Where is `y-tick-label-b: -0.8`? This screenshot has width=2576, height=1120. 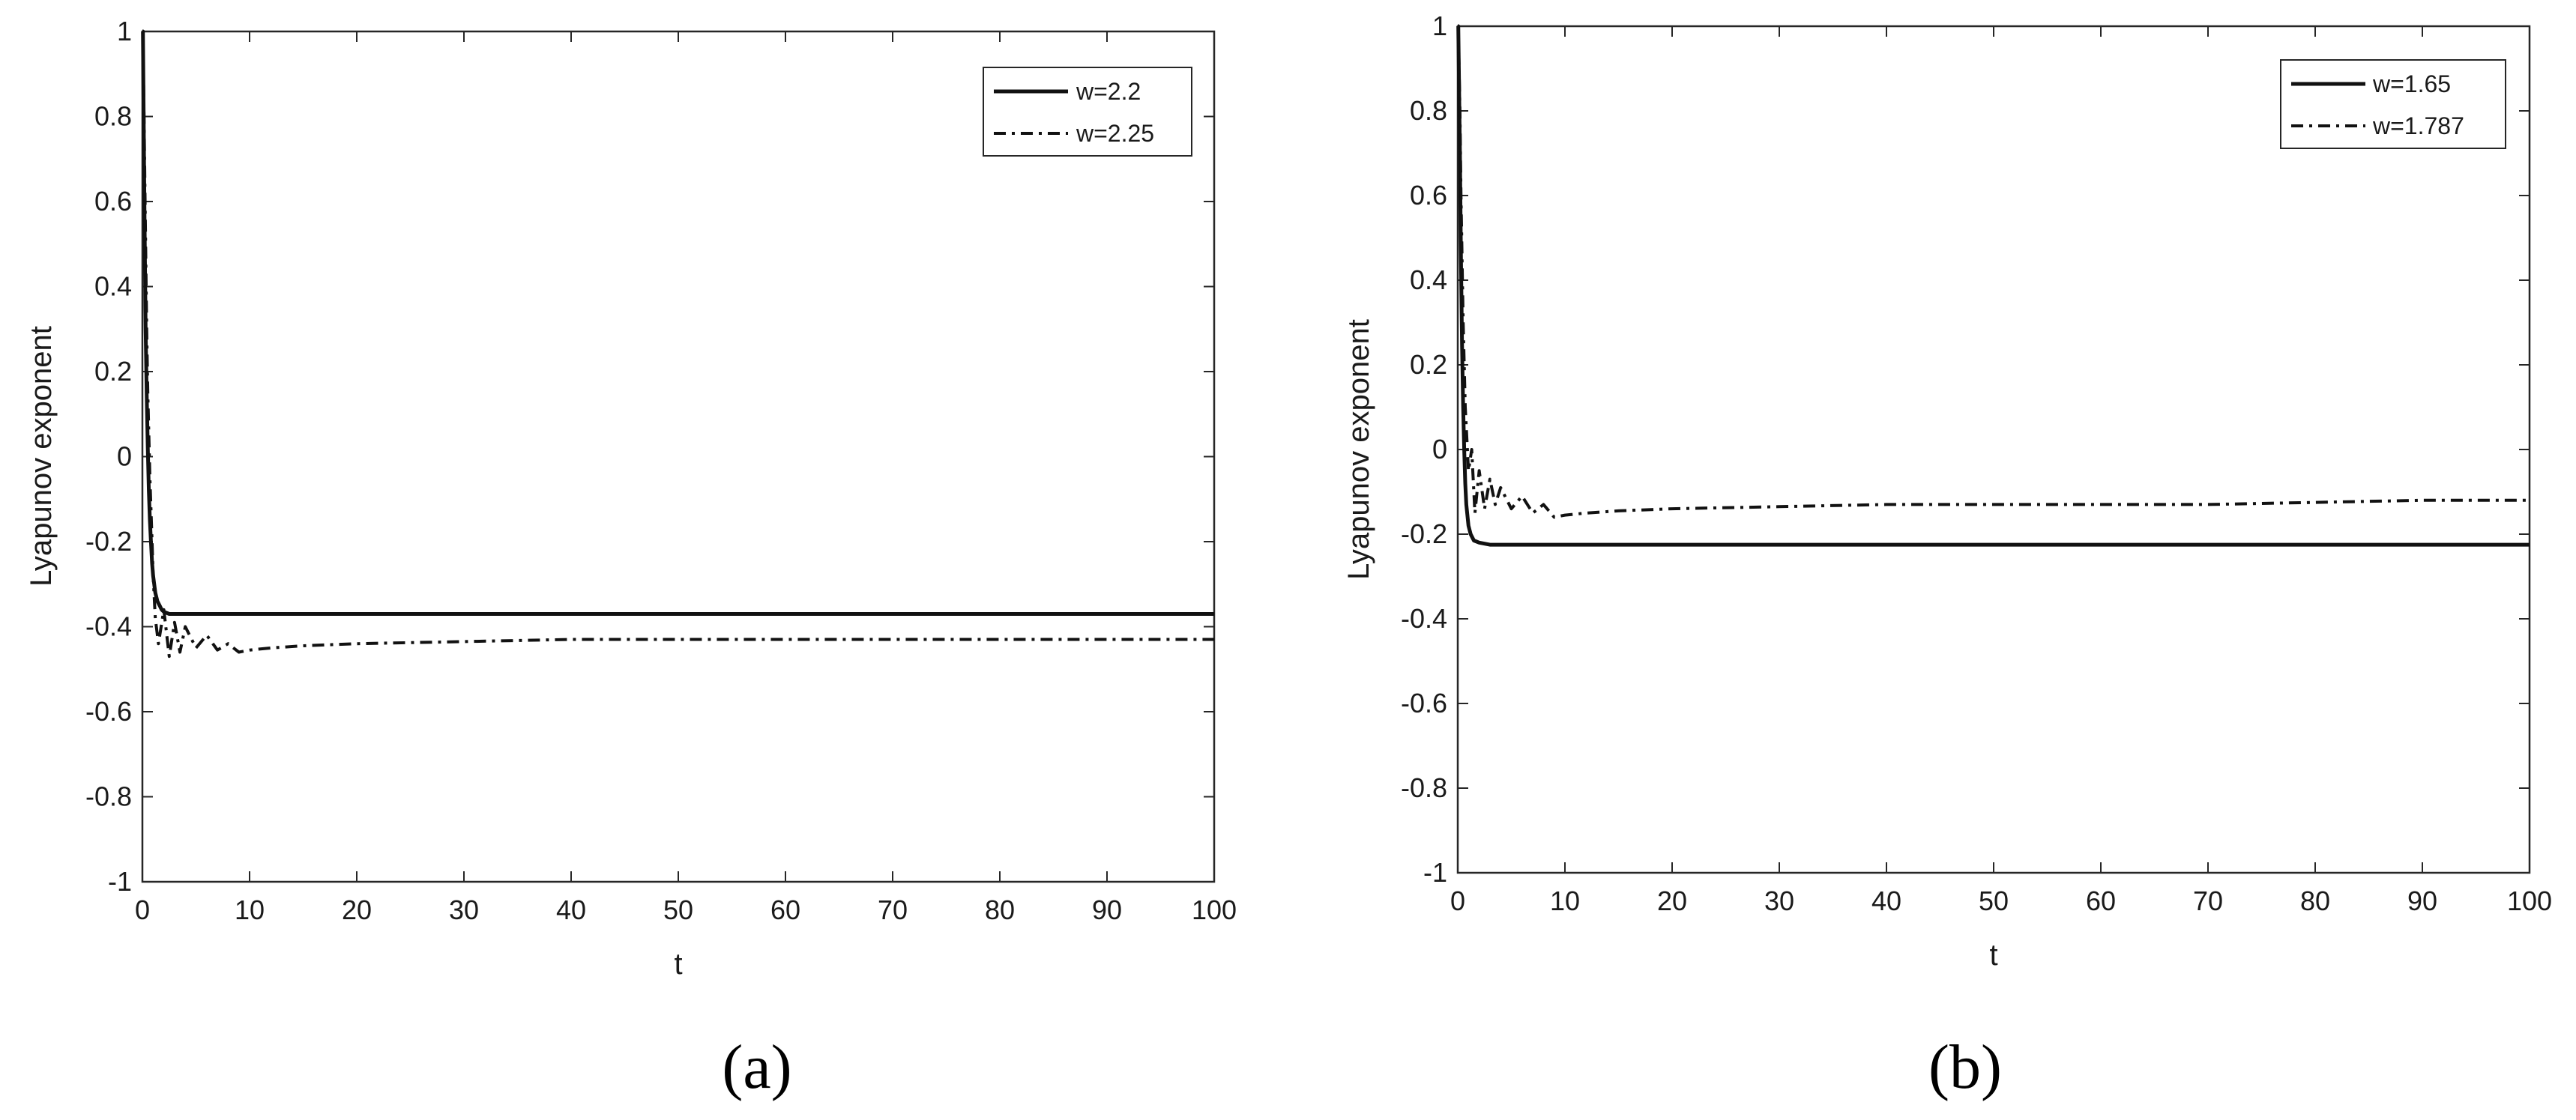
y-tick-label-b: -0.8 is located at coordinates (1424, 787).